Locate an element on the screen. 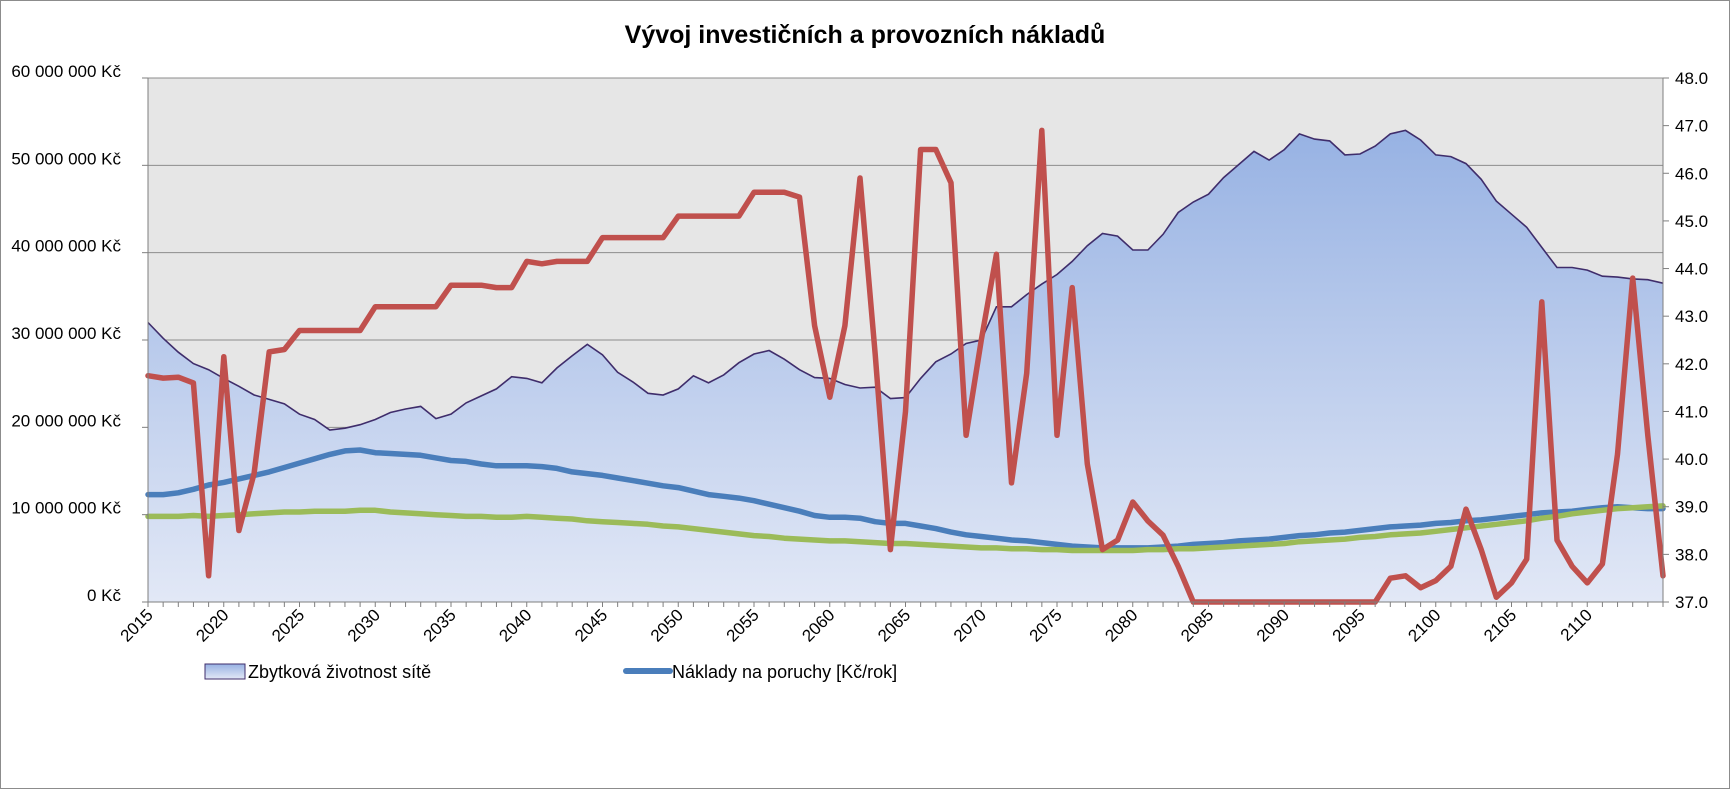  x-tick-label: 2100 is located at coordinates (1424, 625).